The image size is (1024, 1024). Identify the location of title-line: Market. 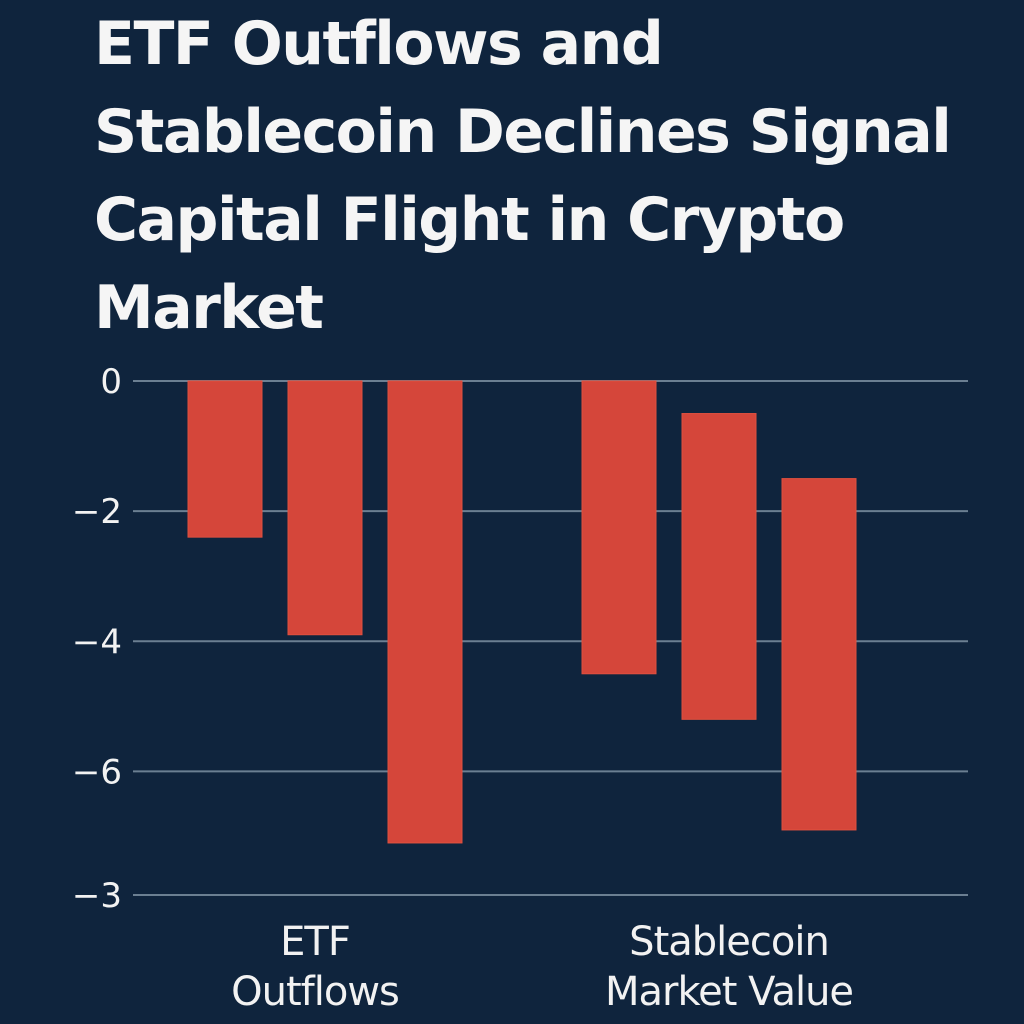
(209, 308).